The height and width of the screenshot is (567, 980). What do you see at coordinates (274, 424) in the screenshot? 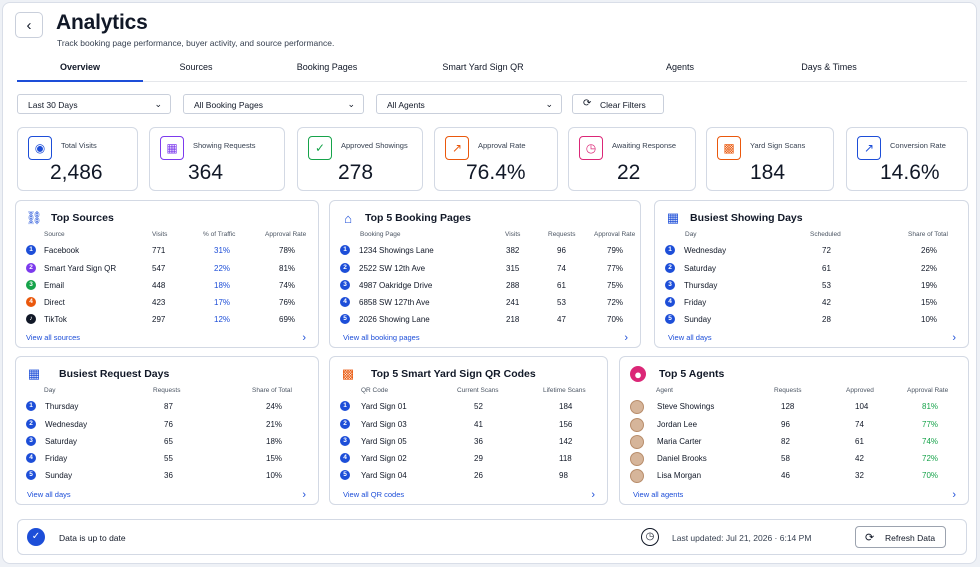
I see `share: 21%` at bounding box center [274, 424].